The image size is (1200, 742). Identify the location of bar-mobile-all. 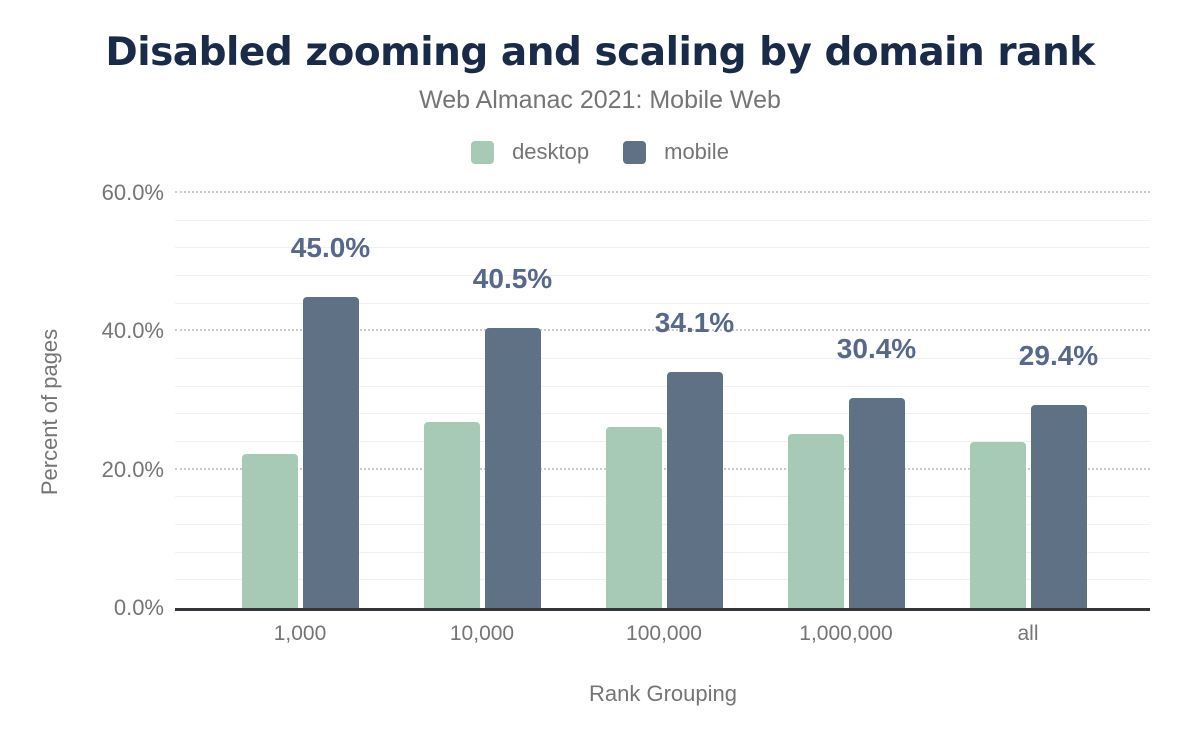
(1058, 506).